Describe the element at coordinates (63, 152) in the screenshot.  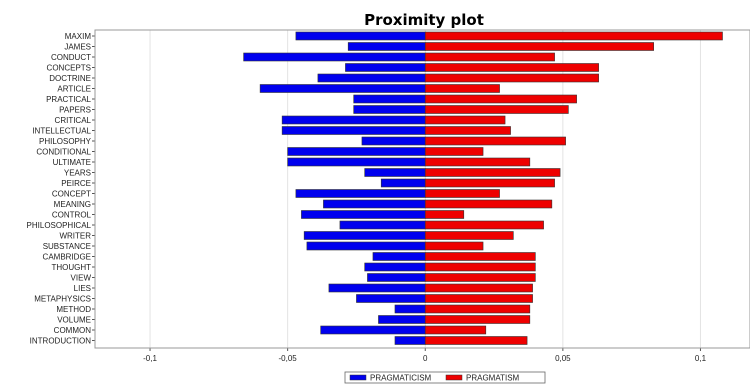
I see `category-label: CONDITIONAL` at that location.